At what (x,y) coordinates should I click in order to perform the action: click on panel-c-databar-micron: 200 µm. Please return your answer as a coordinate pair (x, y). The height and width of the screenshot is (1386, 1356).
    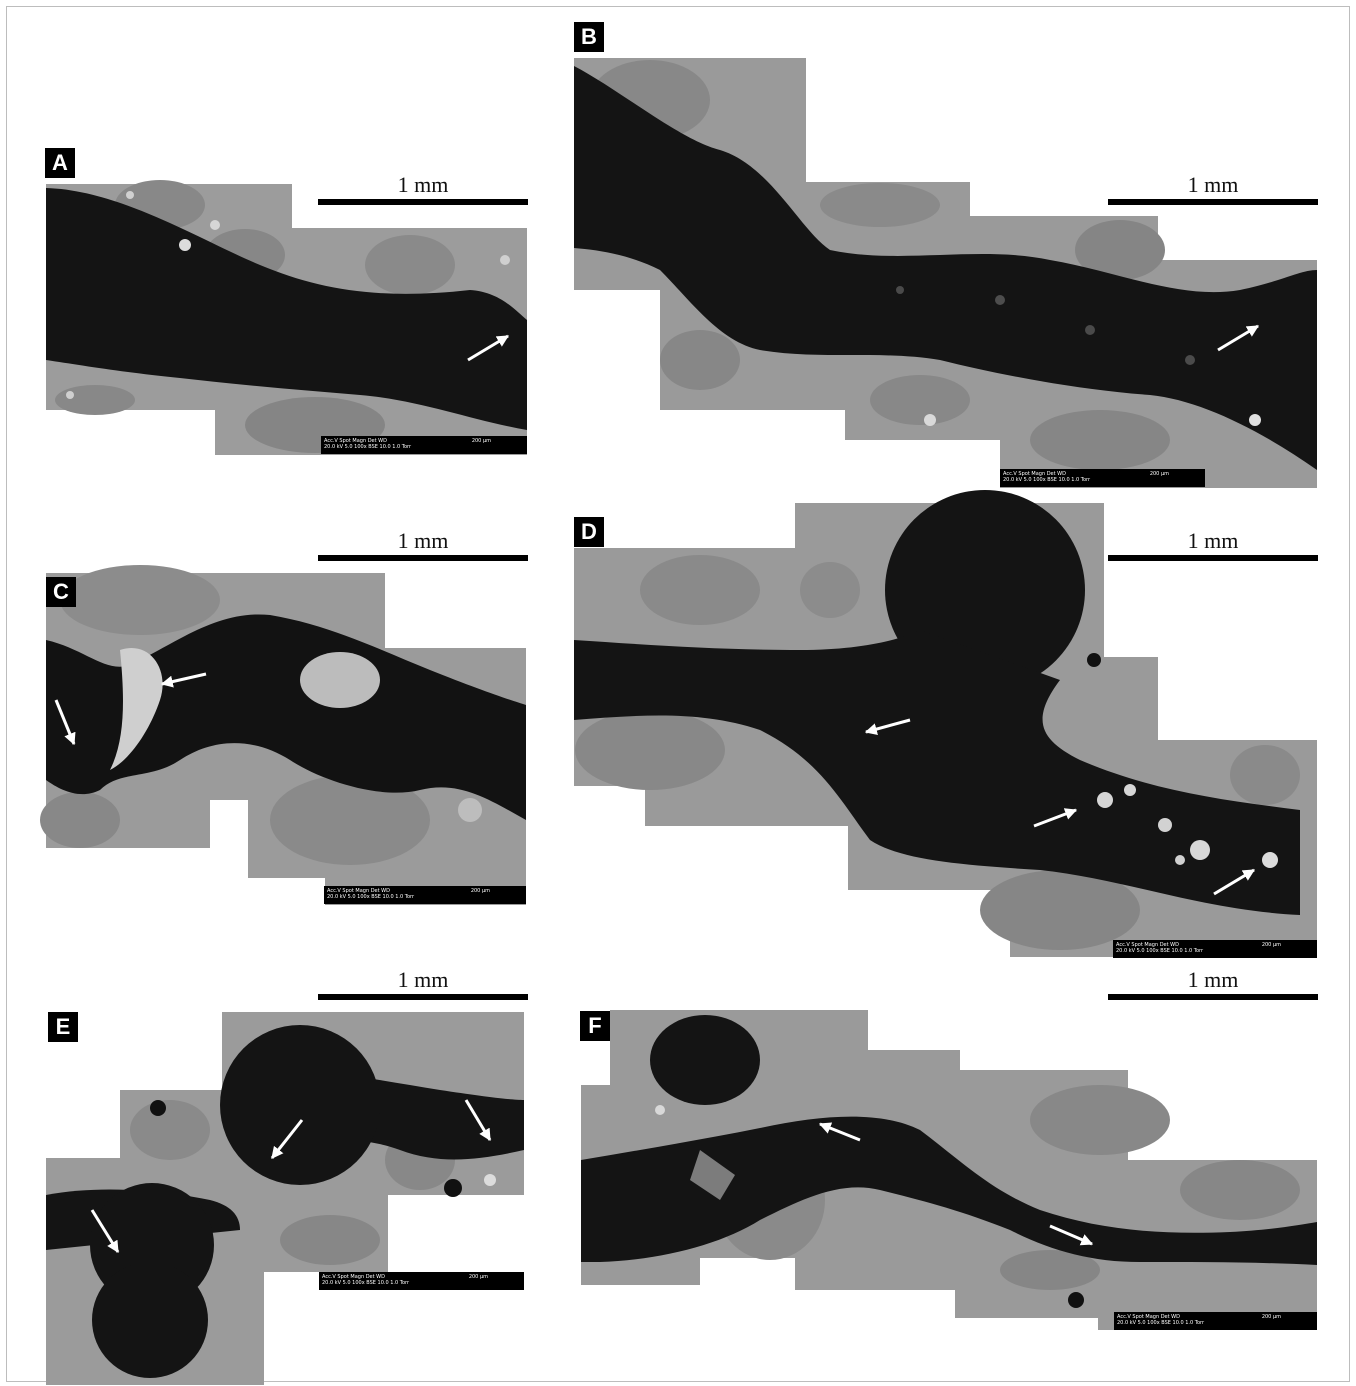
    Looking at the image, I should click on (480, 891).